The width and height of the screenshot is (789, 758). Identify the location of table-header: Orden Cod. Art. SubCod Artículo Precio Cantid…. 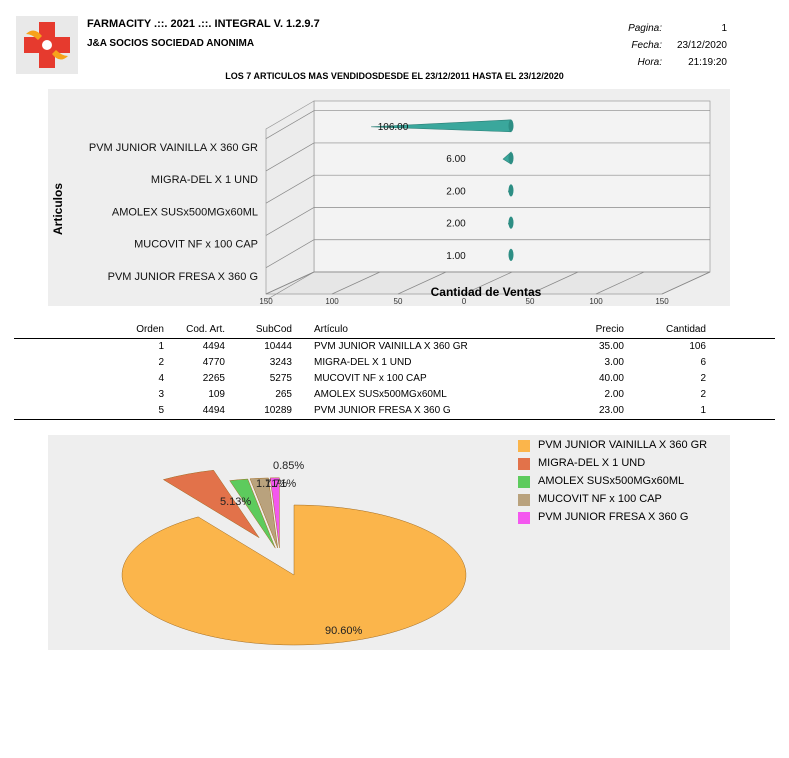
(394, 330).